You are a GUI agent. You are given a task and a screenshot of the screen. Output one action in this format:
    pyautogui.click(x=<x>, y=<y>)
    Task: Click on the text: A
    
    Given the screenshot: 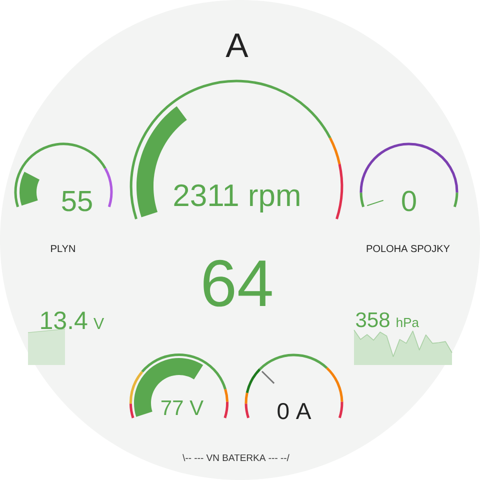 What is the action you would take?
    pyautogui.click(x=237, y=45)
    